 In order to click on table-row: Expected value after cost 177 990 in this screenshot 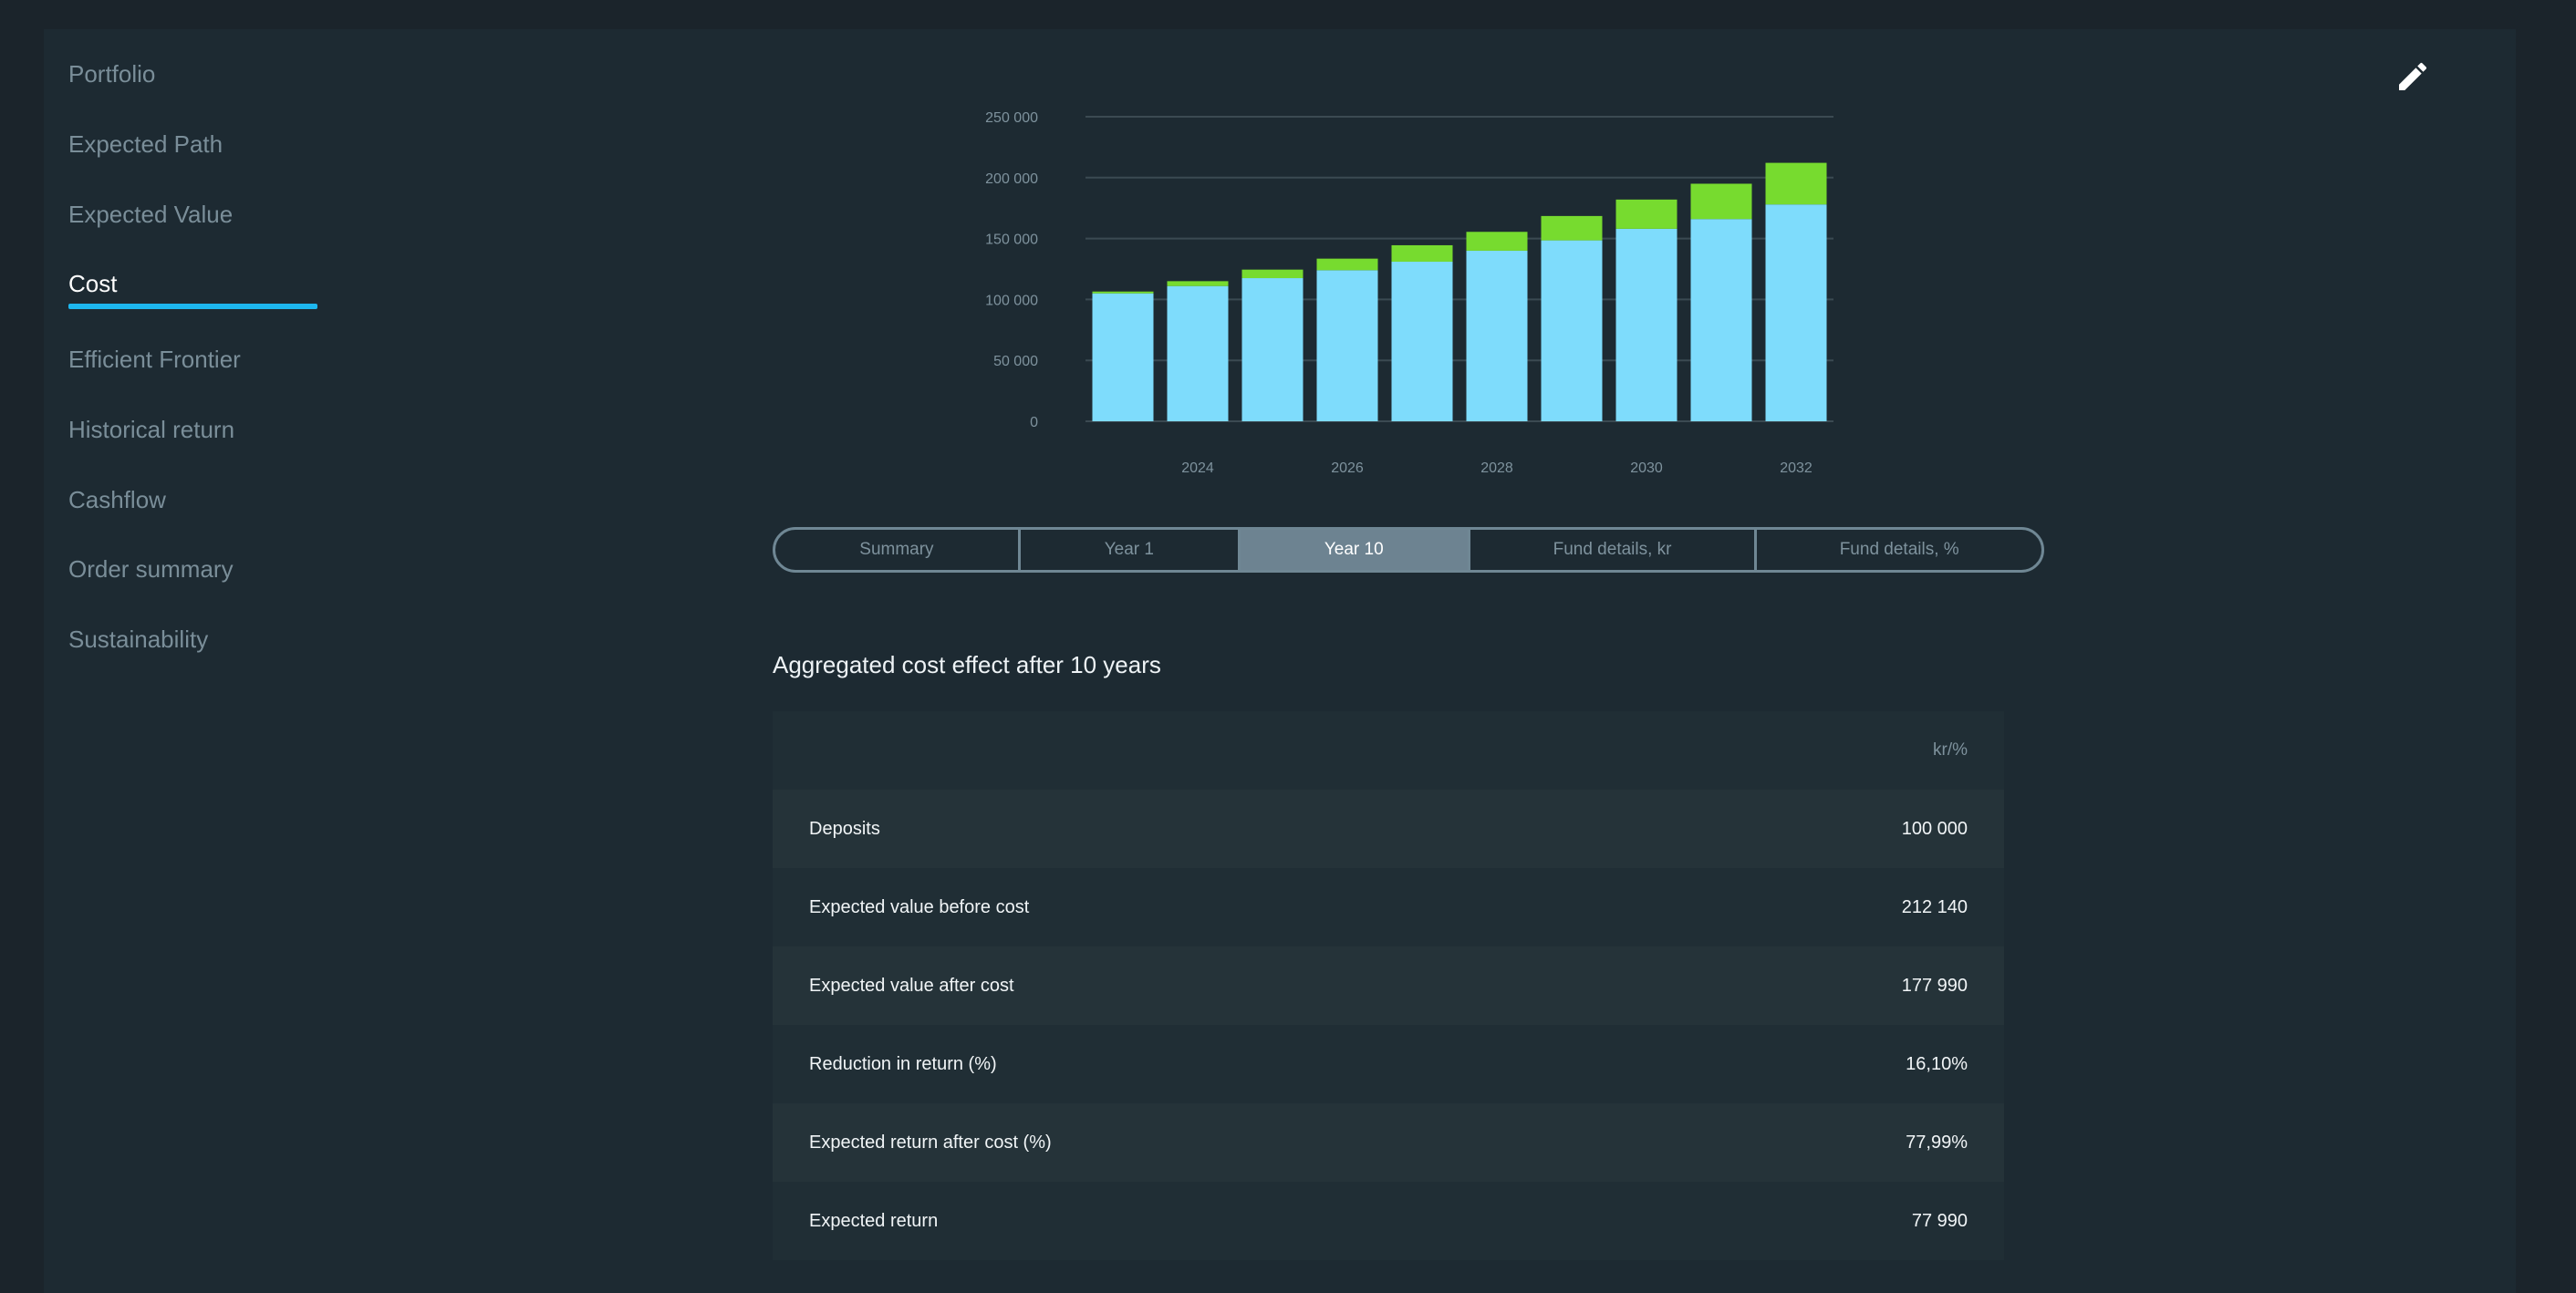, I will do `click(1388, 985)`.